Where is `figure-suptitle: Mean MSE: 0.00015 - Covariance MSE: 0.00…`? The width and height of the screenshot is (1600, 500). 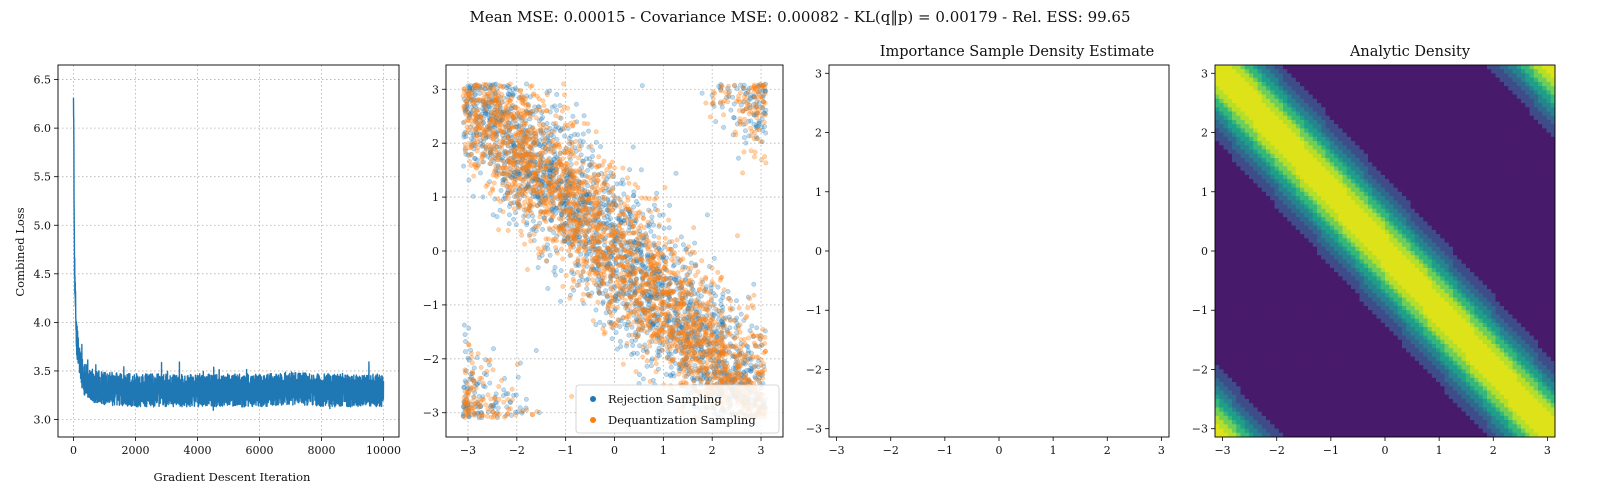
figure-suptitle: Mean MSE: 0.00015 - Covariance MSE: 0.00… is located at coordinates (799, 17).